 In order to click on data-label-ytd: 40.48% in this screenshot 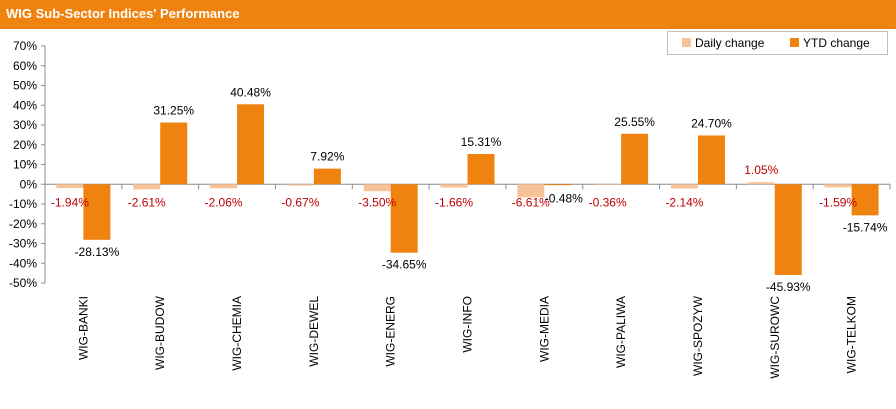, I will do `click(250, 92)`.